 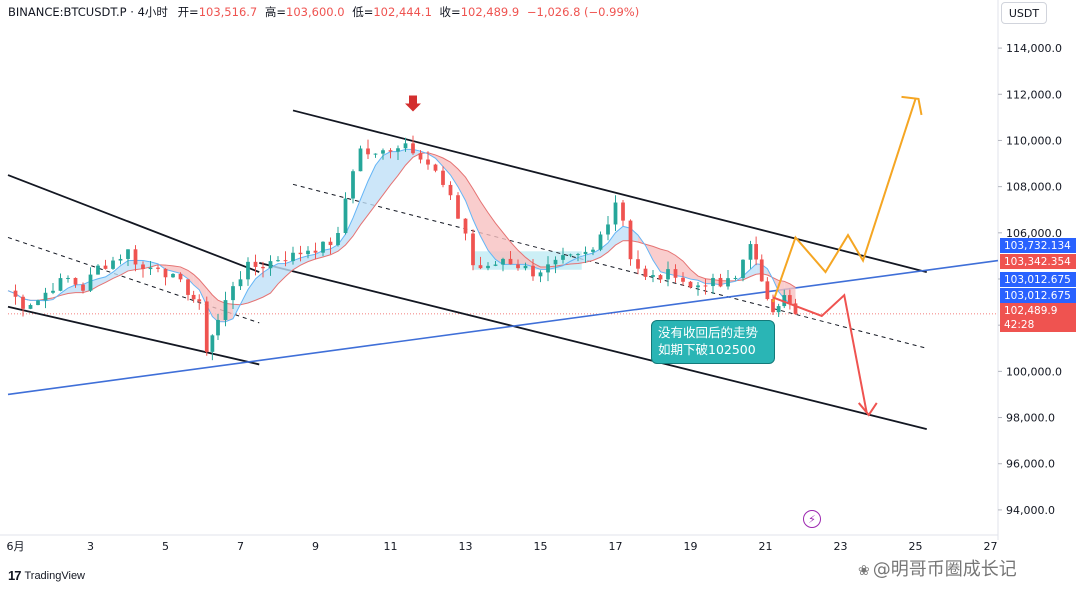 What do you see at coordinates (165, 546) in the screenshot?
I see `time-tick-label: 5` at bounding box center [165, 546].